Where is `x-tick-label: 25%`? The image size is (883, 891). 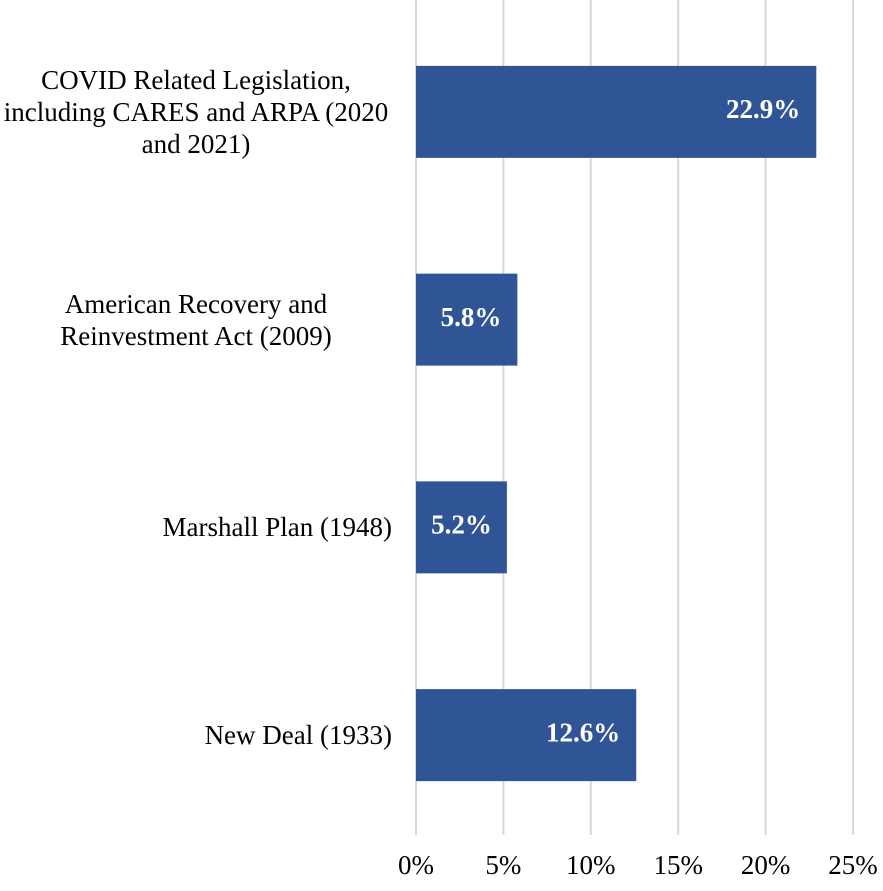 x-tick-label: 25% is located at coordinates (853, 865).